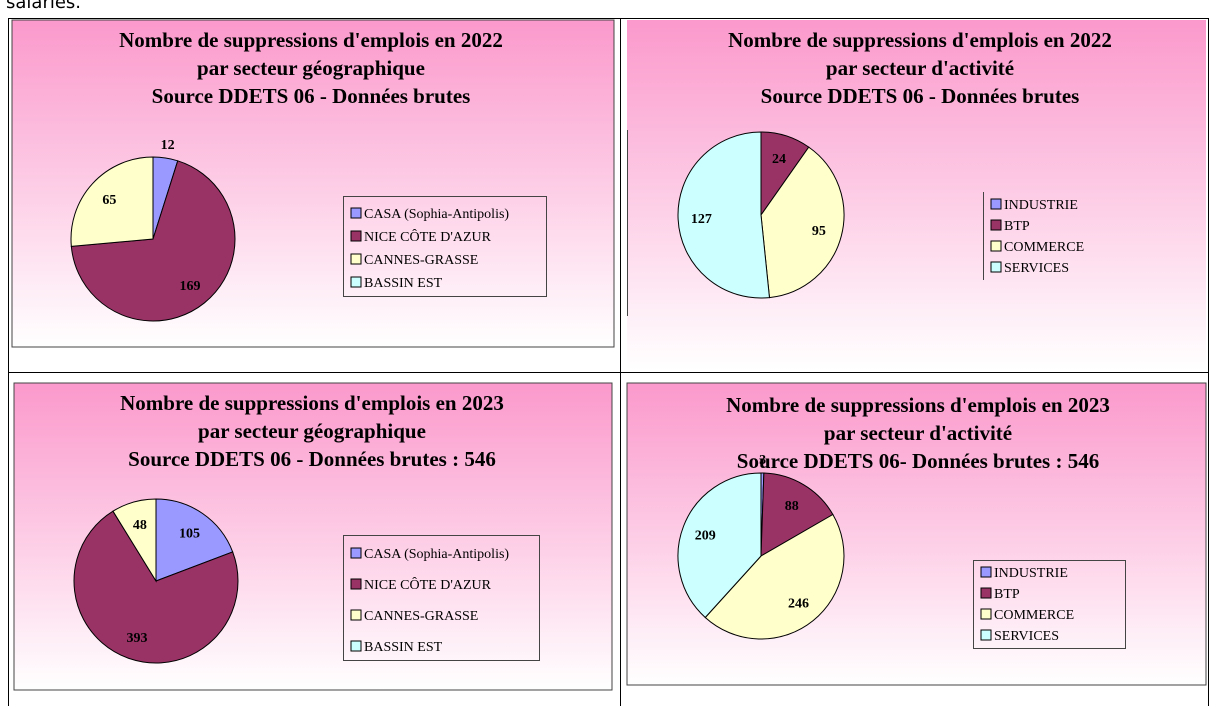 The width and height of the screenshot is (1214, 711). Describe the element at coordinates (701, 219) in the screenshot. I see `data-label: 127` at that location.